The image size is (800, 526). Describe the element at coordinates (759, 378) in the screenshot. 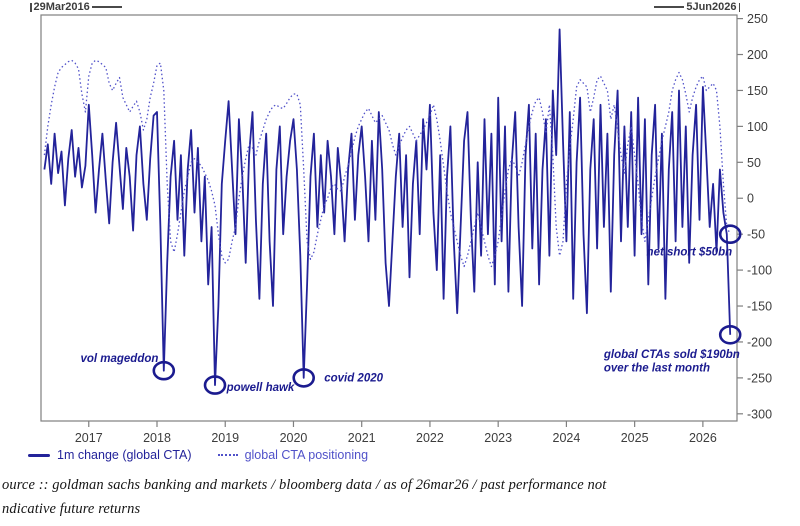

I see `y-axis-tick-label: -250` at that location.